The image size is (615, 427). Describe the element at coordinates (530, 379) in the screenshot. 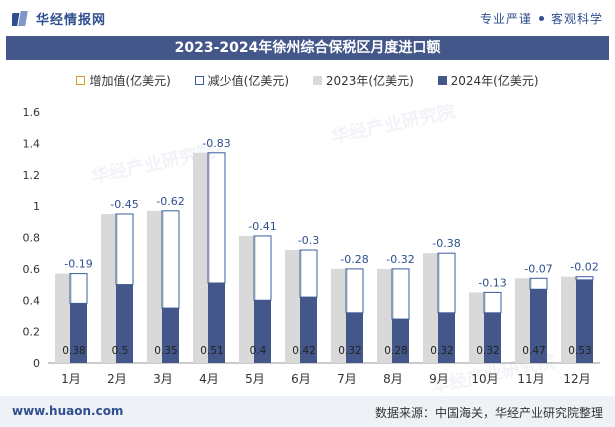

I see `x-tick-label: 11月` at that location.